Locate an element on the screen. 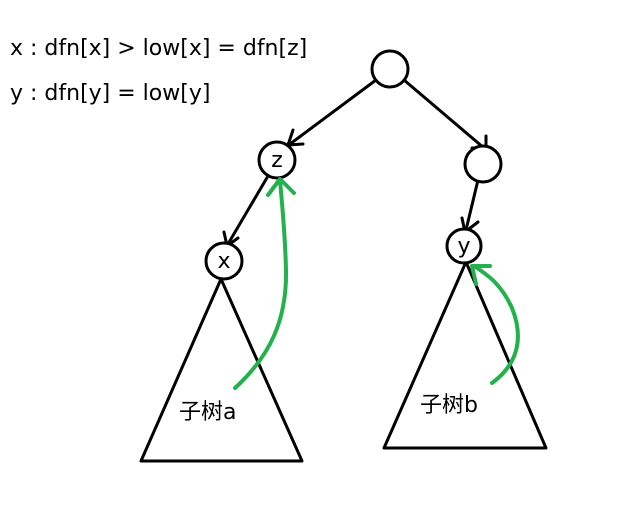 This screenshot has width=641, height=506. node-y-circle is located at coordinates (464, 246).